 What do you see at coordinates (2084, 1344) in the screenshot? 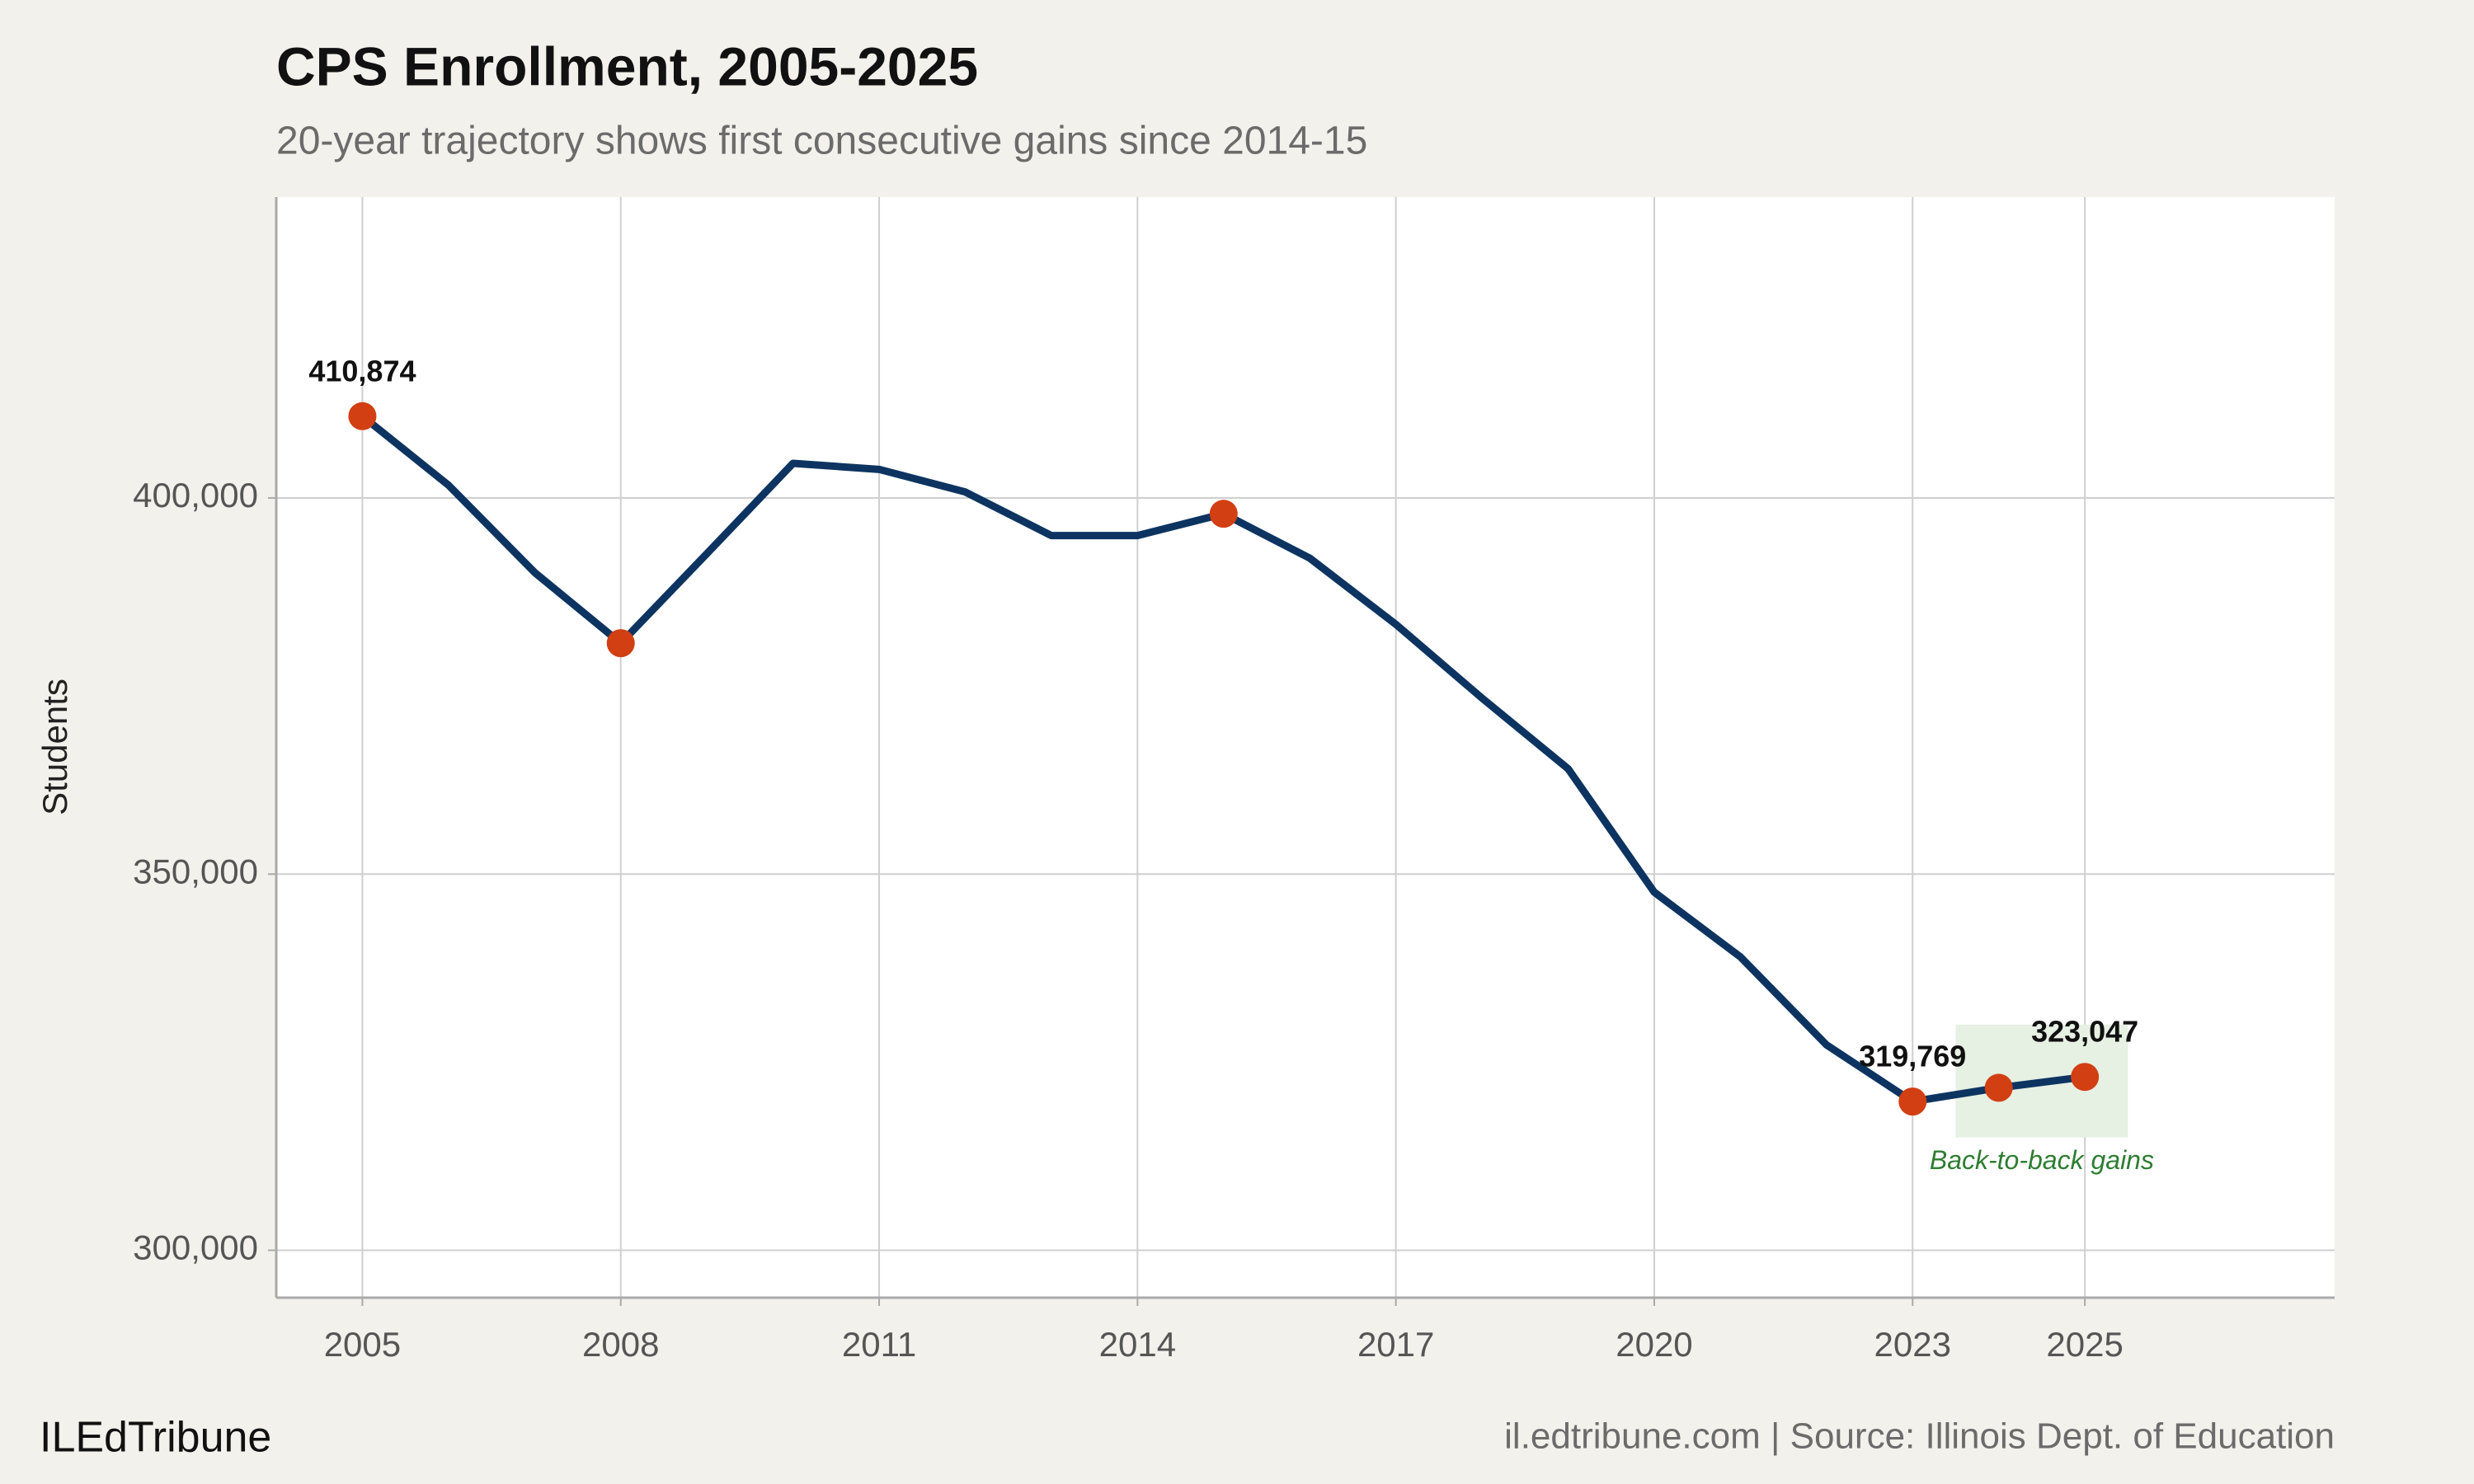
I see `x-tick-label: 2025` at bounding box center [2084, 1344].